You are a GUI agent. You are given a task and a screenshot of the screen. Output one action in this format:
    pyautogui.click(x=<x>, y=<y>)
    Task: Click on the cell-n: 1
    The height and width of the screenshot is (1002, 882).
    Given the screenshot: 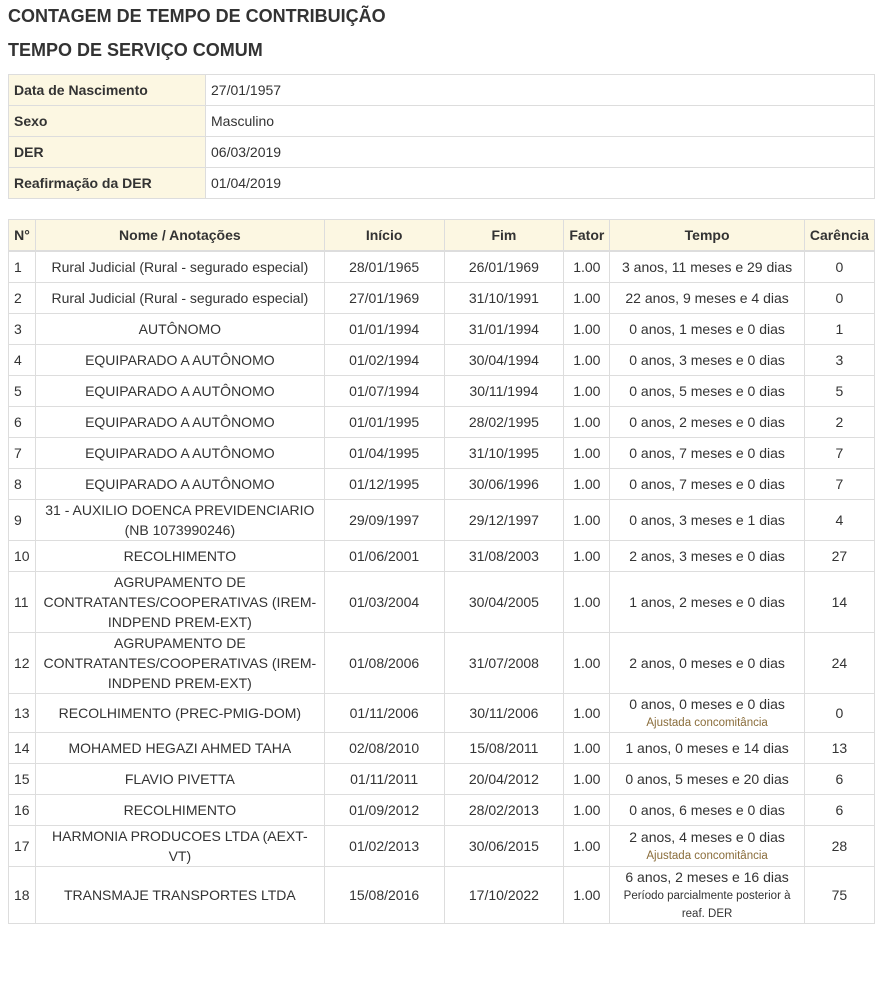 What is the action you would take?
    pyautogui.click(x=22, y=266)
    